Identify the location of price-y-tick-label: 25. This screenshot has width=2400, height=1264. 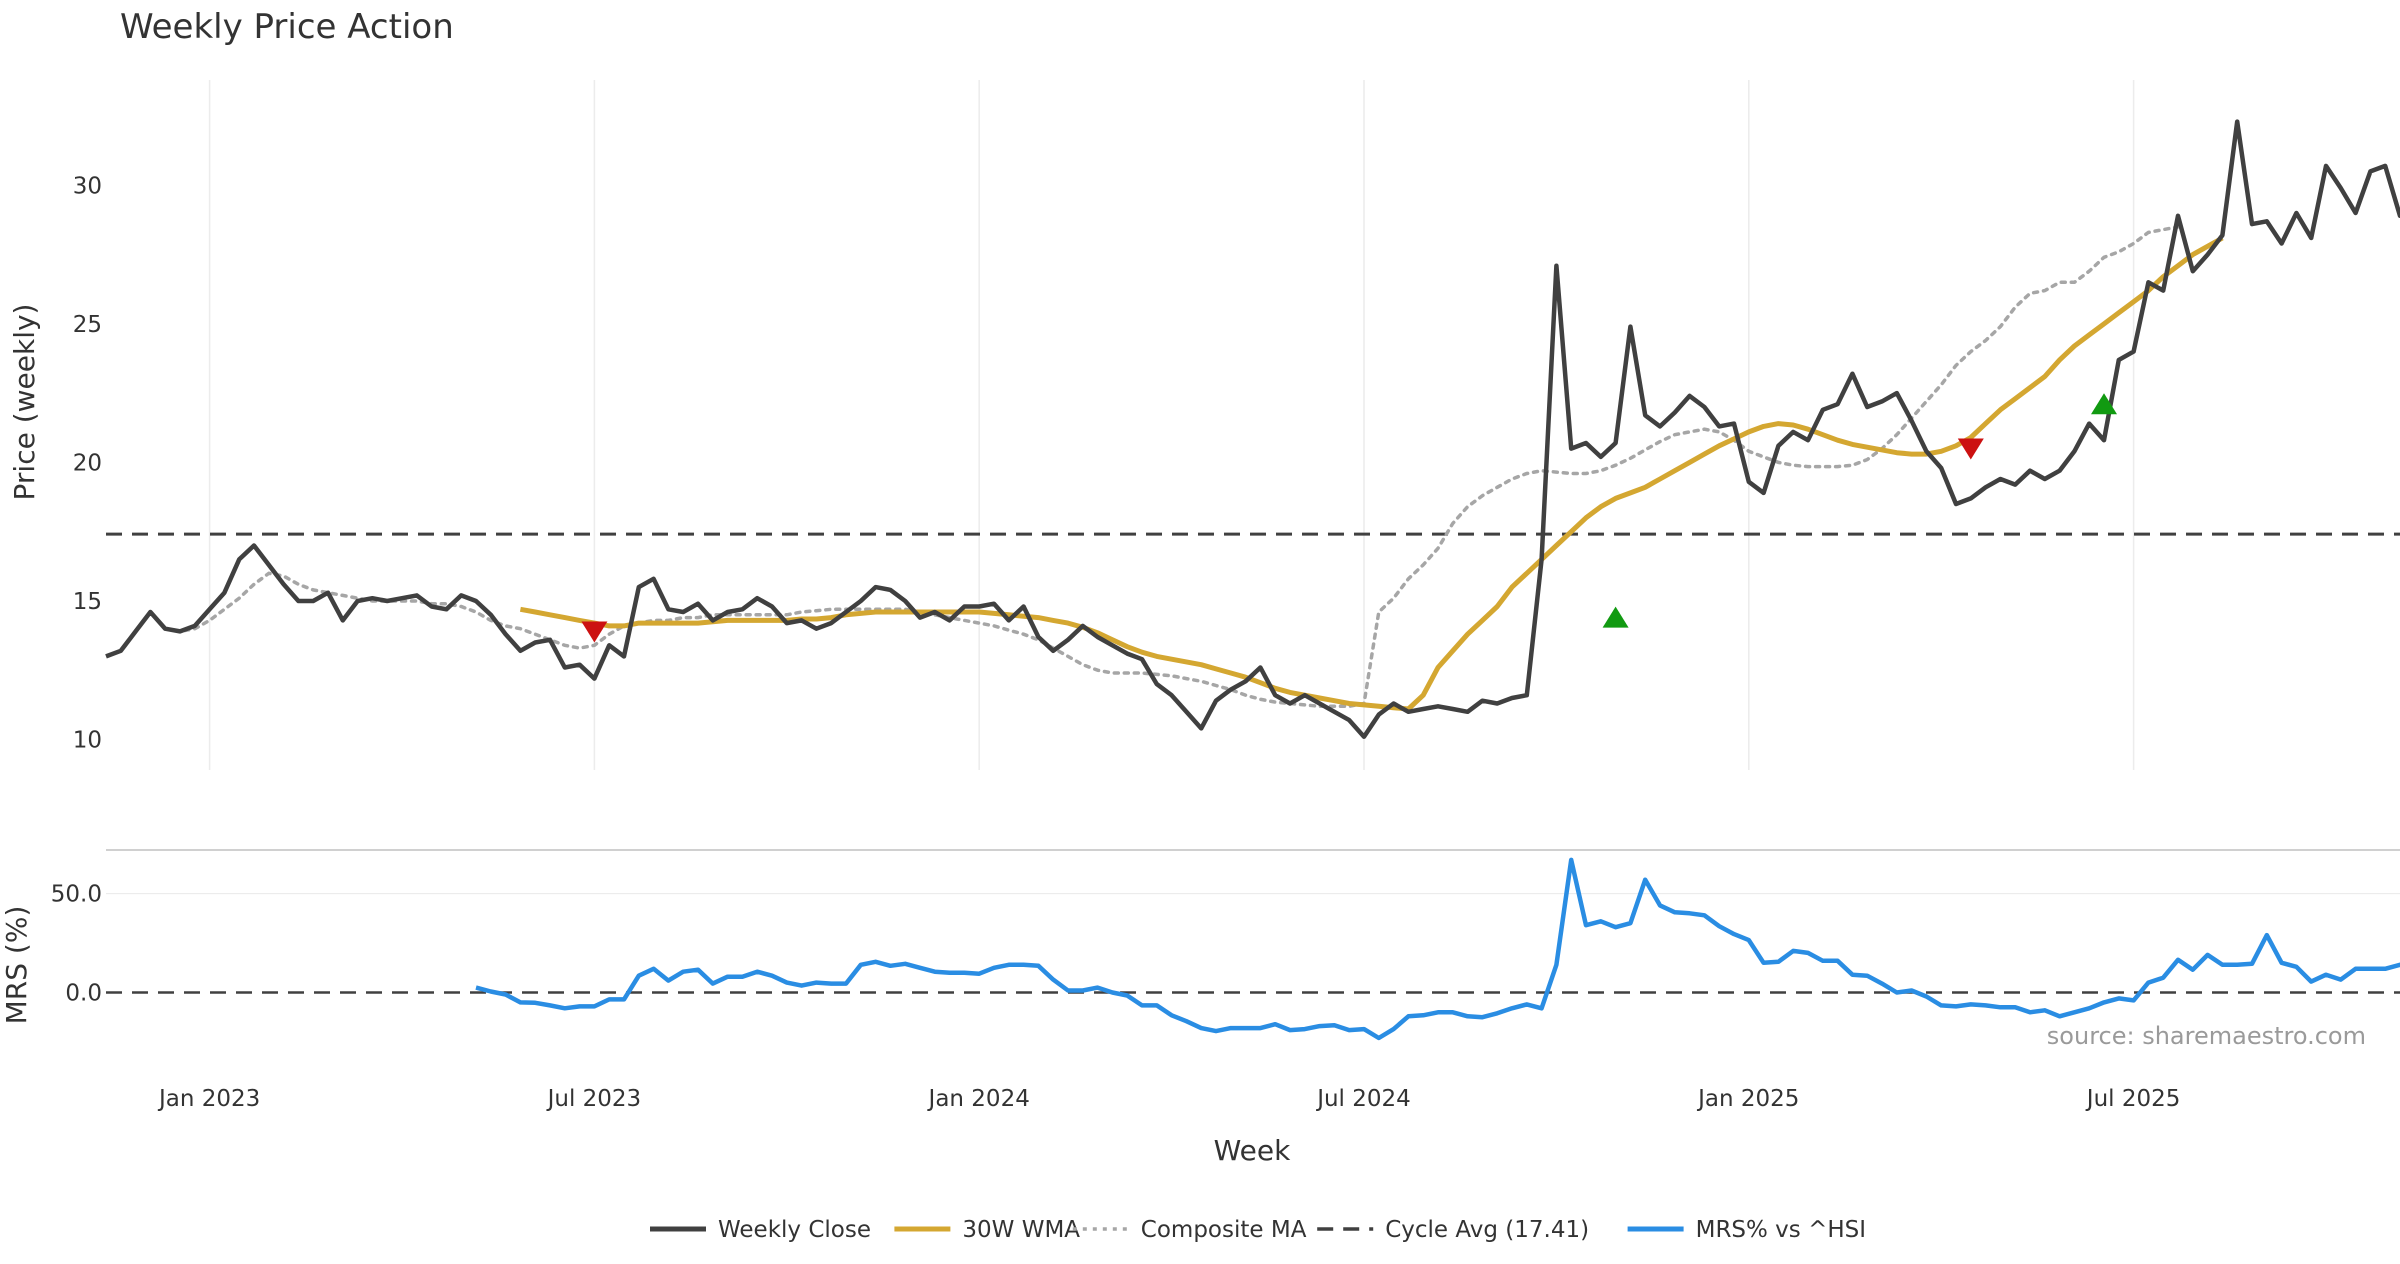
(87, 325).